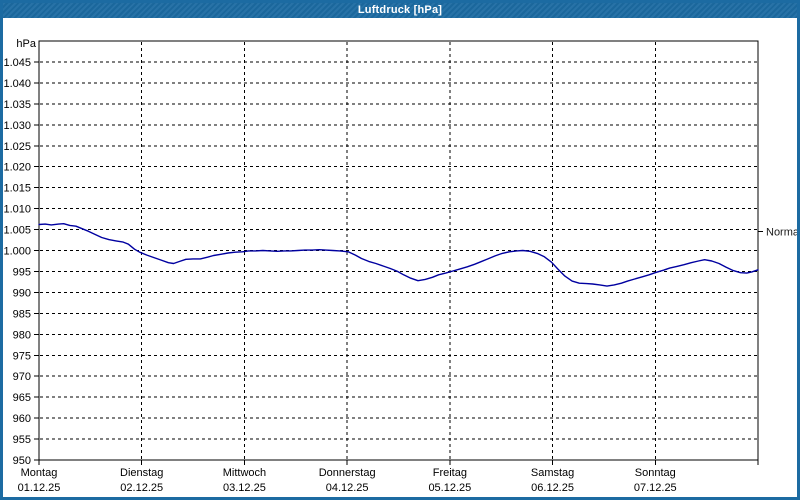  What do you see at coordinates (22, 440) in the screenshot?
I see `y-tick-label: 955` at bounding box center [22, 440].